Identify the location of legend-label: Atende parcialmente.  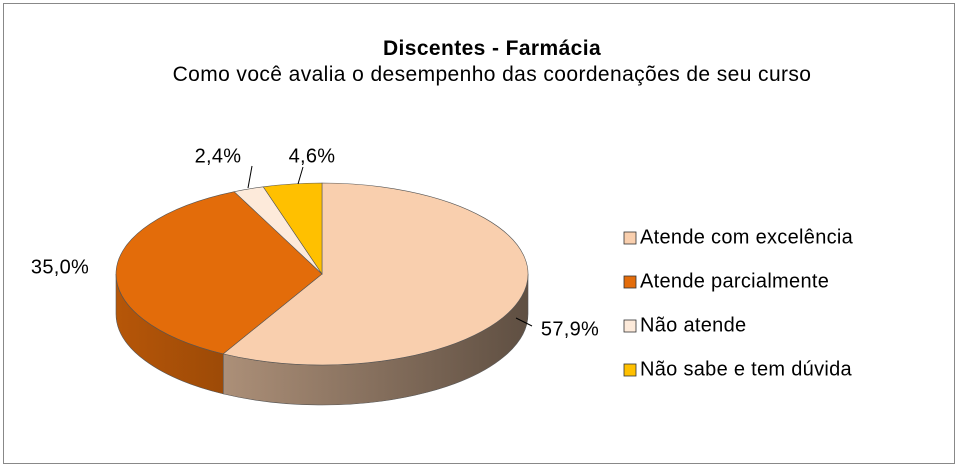
(734, 281).